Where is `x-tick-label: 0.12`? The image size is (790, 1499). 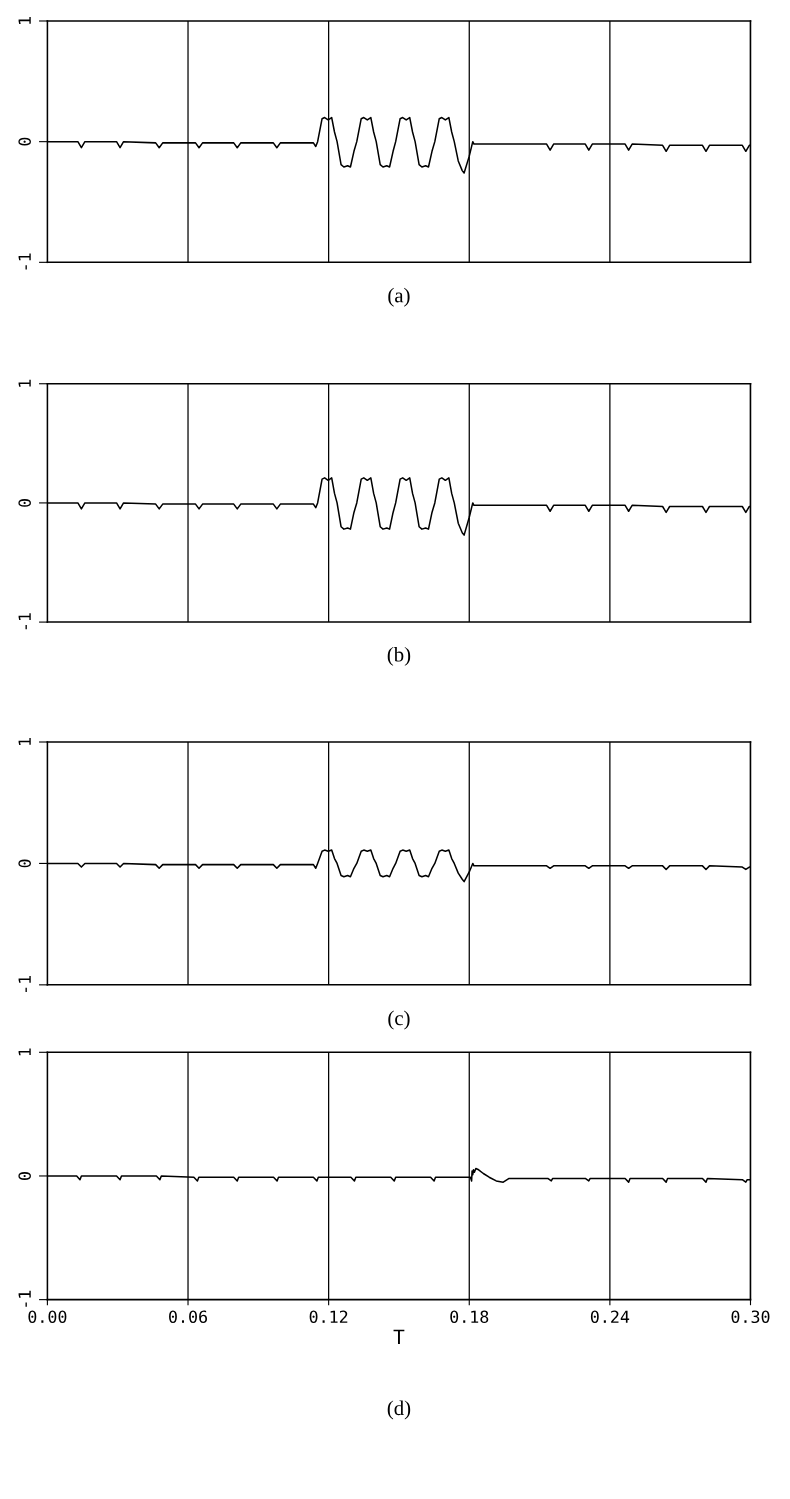
x-tick-label: 0.12 is located at coordinates (328, 1317).